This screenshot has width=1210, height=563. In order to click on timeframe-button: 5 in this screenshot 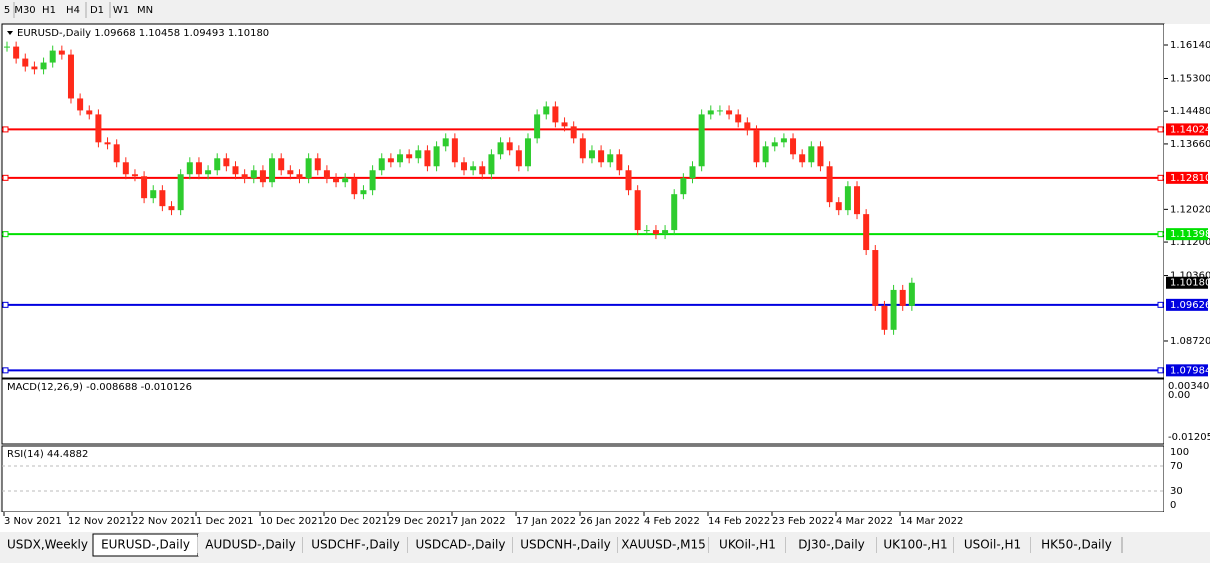, I will do `click(7, 10)`.